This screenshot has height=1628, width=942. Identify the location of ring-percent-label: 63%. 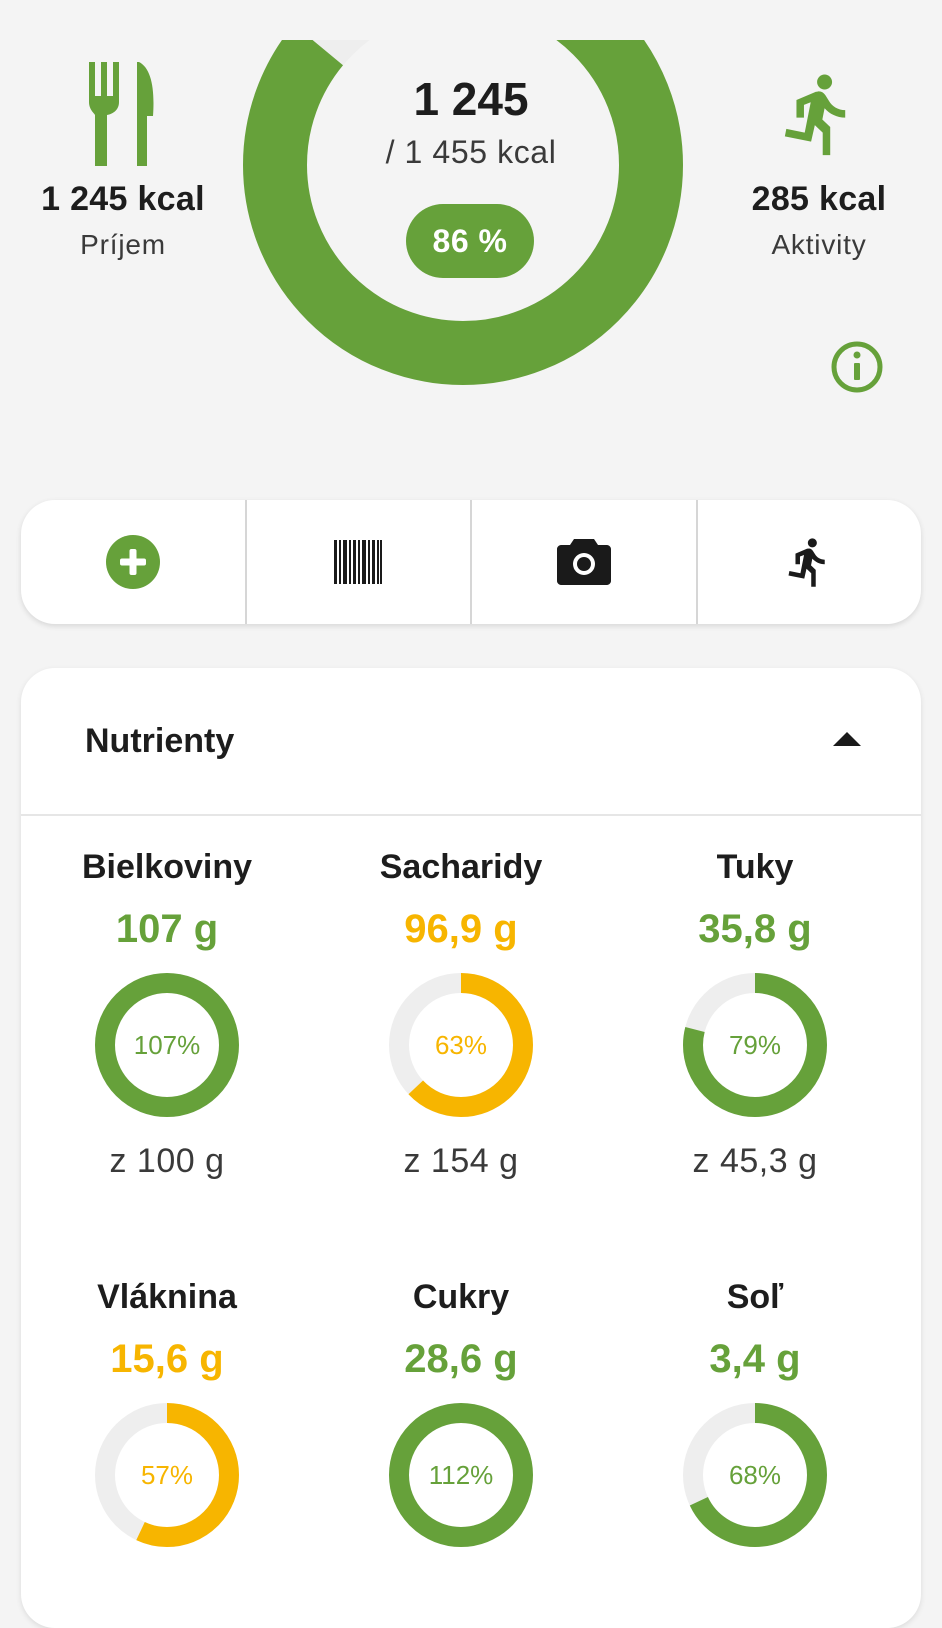
(461, 1045).